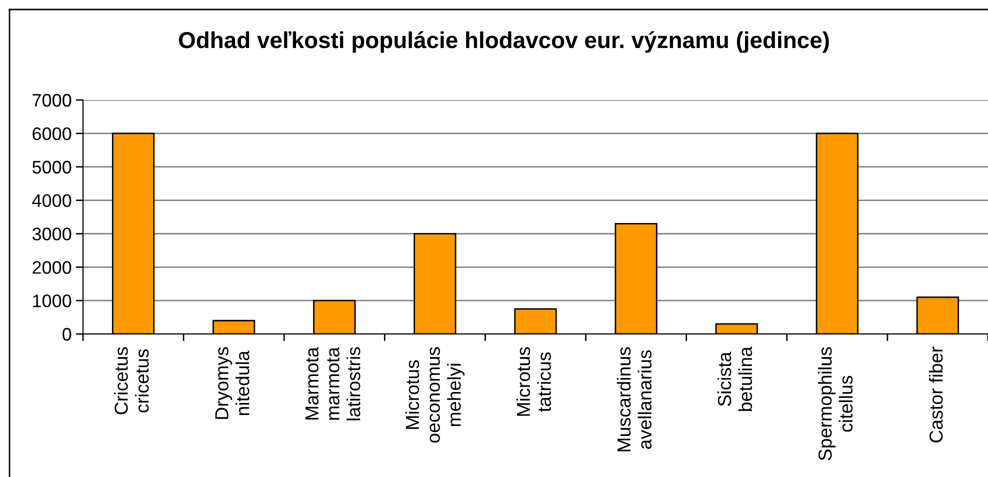 The image size is (988, 477). I want to click on y-tick-label: 1000, so click(52, 301).